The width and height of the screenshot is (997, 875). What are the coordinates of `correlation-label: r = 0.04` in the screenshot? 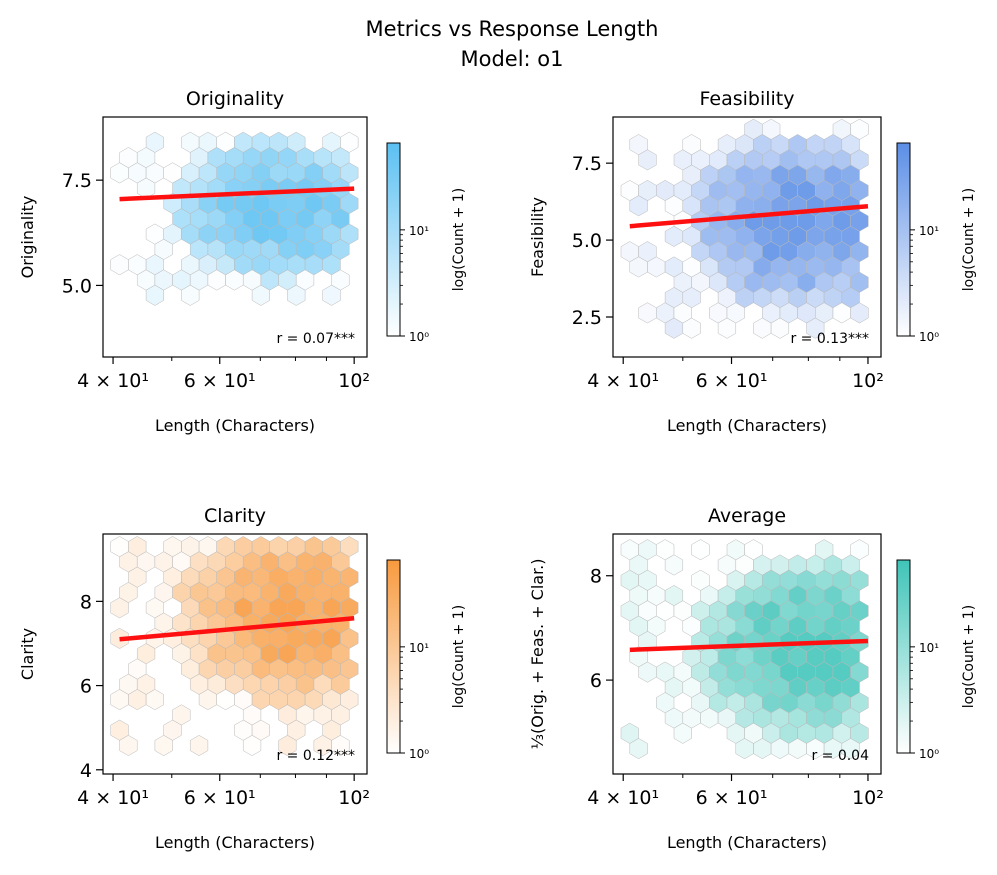 It's located at (840, 756).